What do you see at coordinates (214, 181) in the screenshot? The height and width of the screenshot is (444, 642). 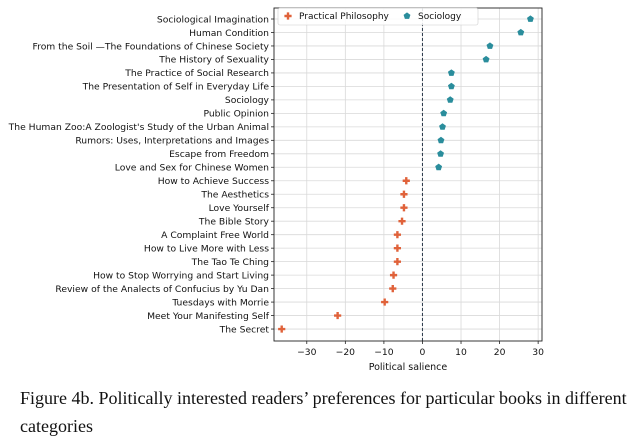 I see `y-tick-label: How to Achieve Success` at bounding box center [214, 181].